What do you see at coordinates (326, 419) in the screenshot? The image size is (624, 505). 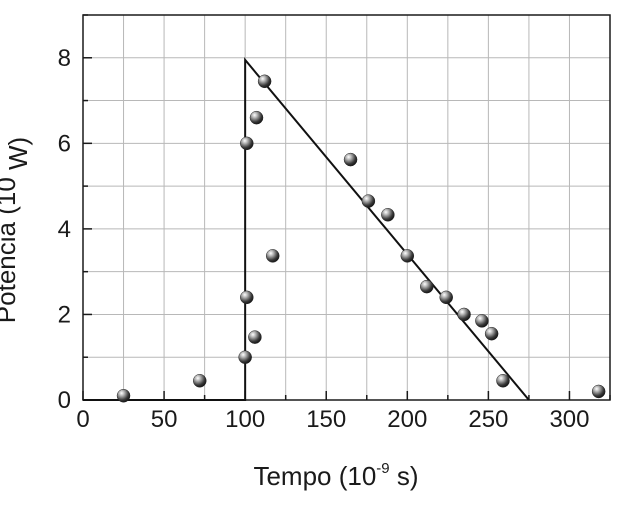 I see `x-tick-label: 150` at bounding box center [326, 419].